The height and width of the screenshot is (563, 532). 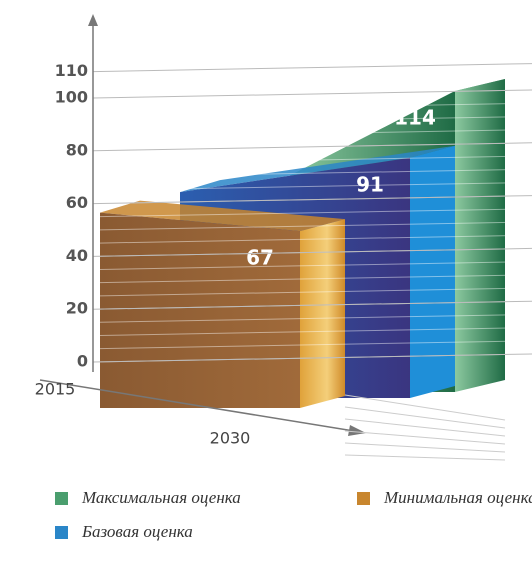 I want to click on y-tick-label: 60, so click(x=77, y=202).